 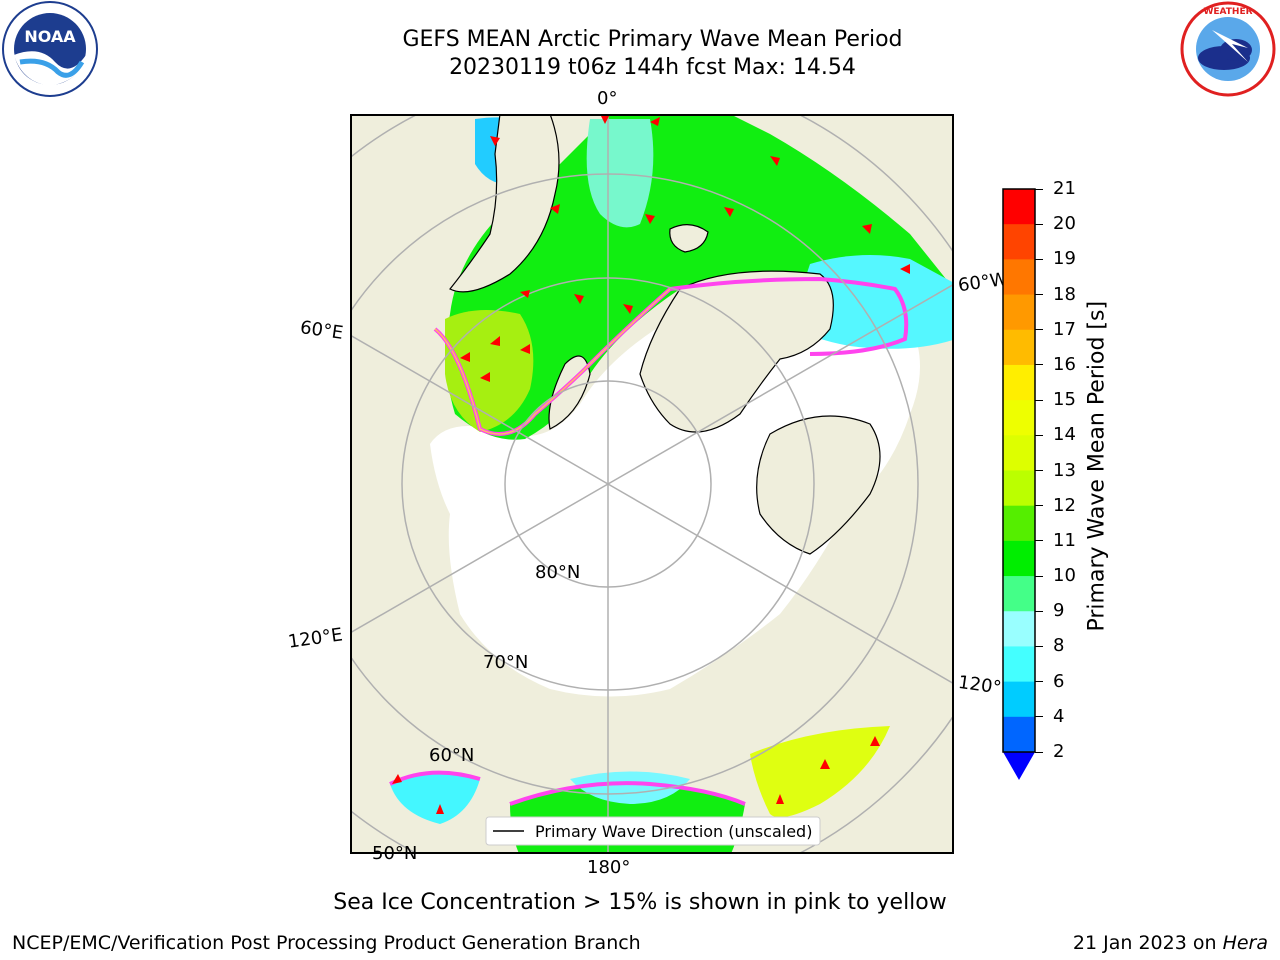 What do you see at coordinates (1097, 466) in the screenshot?
I see `colorbar-label: Primary Wave Mean Period [s]` at bounding box center [1097, 466].